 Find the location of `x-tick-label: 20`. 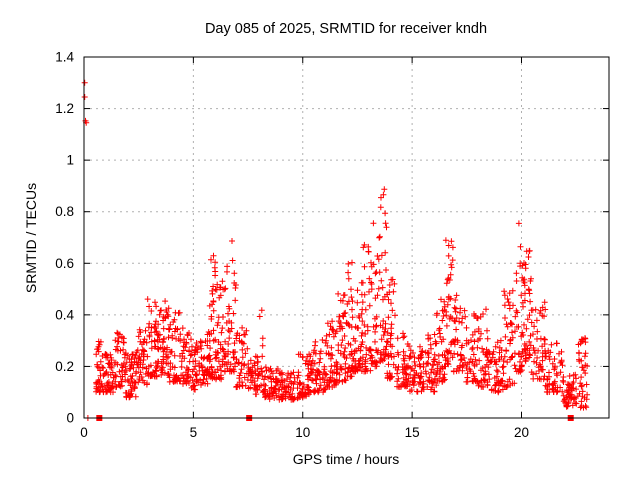

x-tick-label: 20 is located at coordinates (521, 432).